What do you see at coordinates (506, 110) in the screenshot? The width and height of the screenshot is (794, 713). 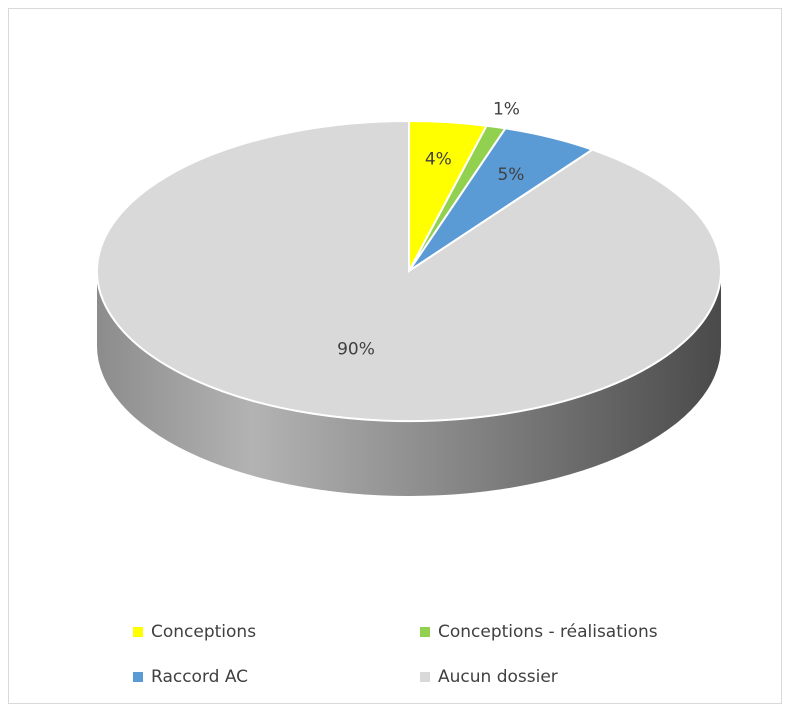 I see `slice-conceptions-realisations-label: 1%` at bounding box center [506, 110].